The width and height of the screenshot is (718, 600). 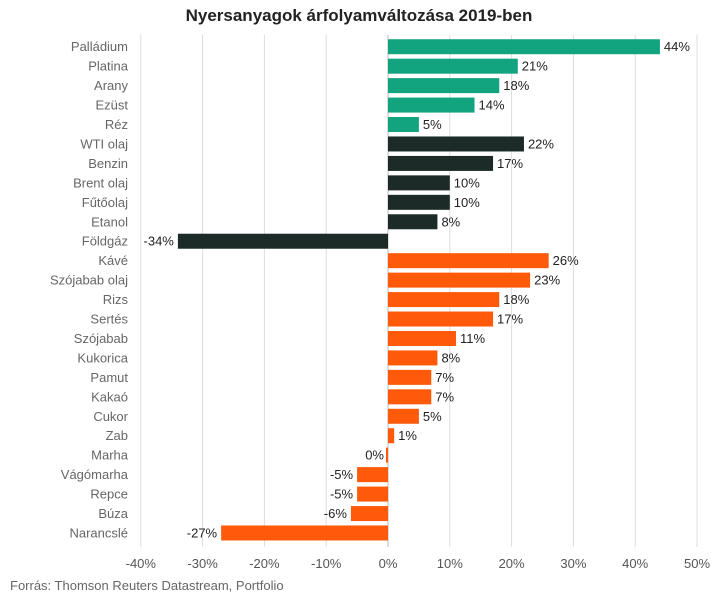 I want to click on value-label: 14%, so click(x=492, y=105).